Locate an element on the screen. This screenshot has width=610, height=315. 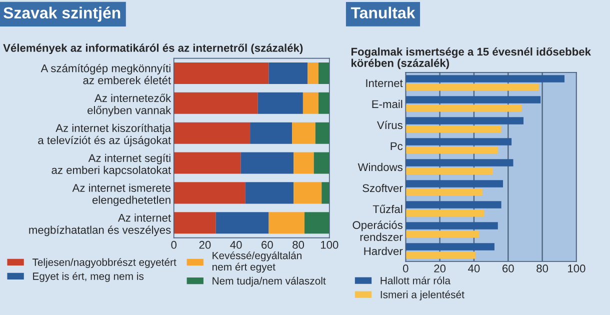
y-tick-label: Tűzfal is located at coordinates (387, 209).